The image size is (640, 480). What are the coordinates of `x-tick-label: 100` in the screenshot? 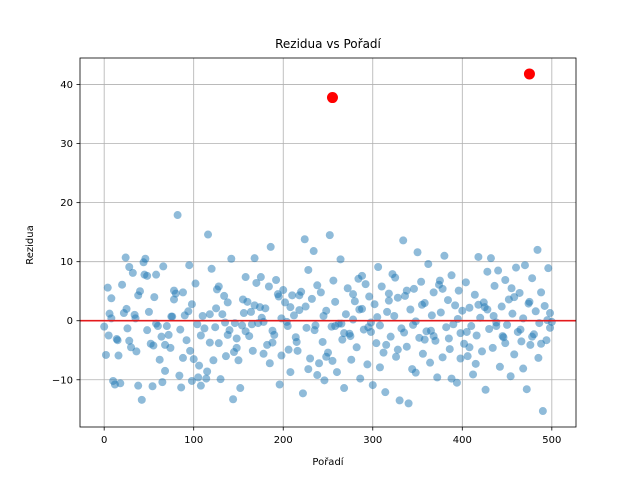 It's located at (193, 440).